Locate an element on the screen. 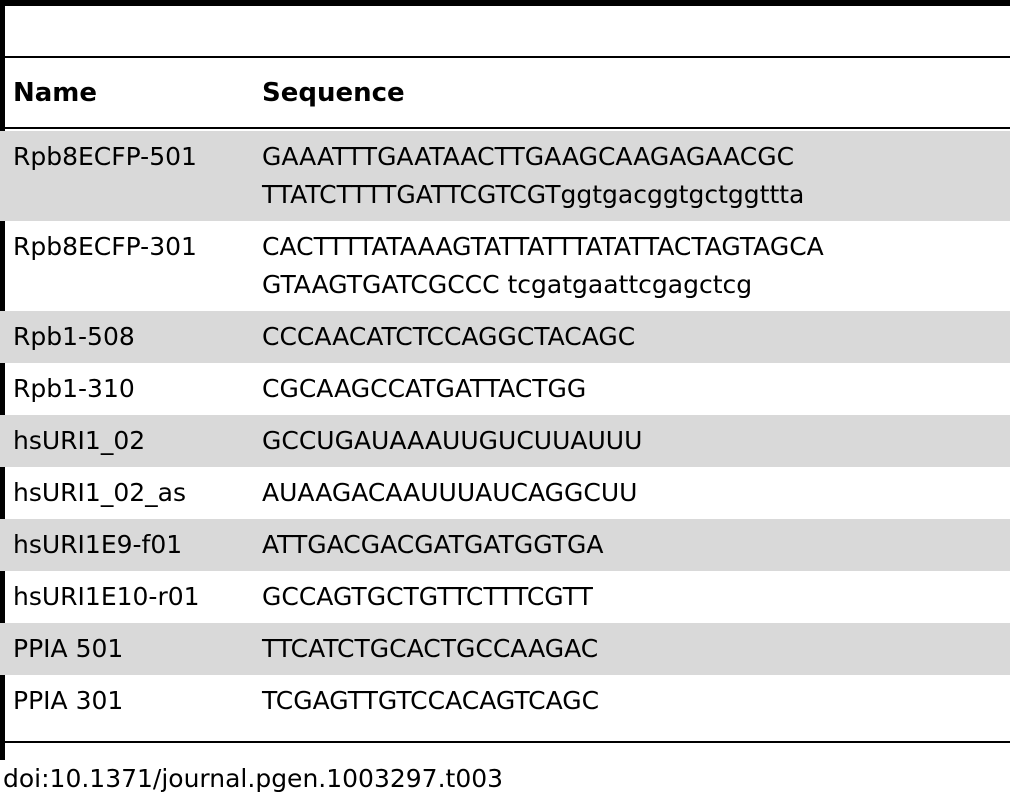 The width and height of the screenshot is (1010, 800). table-row: hsURI1E9-f01 ATTGACGACGATGATGGTGA is located at coordinates (505, 545).